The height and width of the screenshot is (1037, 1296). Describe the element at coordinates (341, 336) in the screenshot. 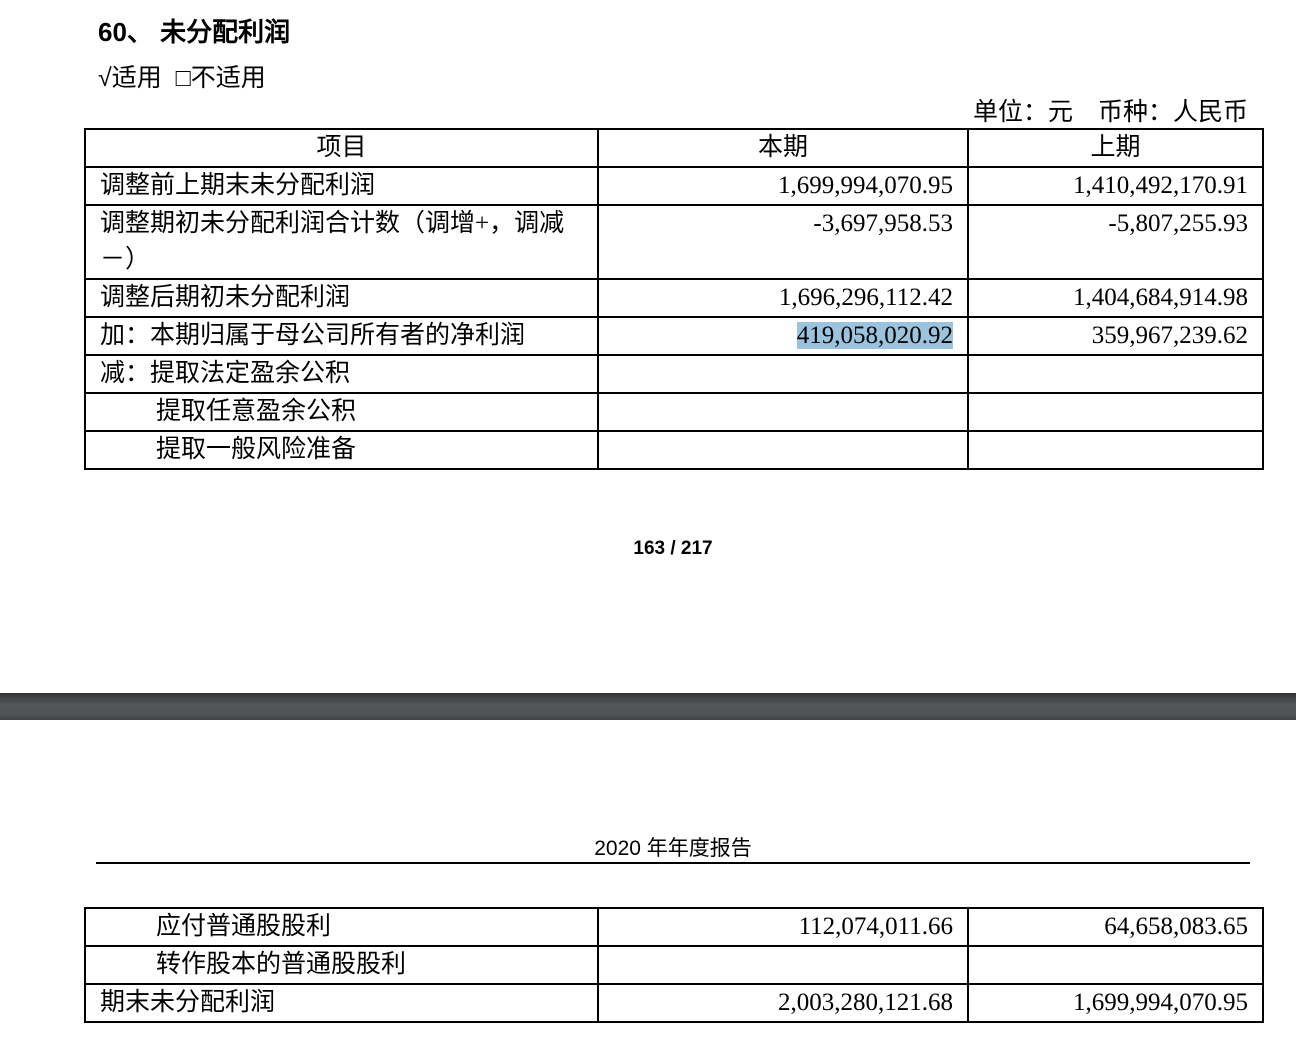

I see `row-item: 加：本期归属于母公司所有者的净利润` at that location.